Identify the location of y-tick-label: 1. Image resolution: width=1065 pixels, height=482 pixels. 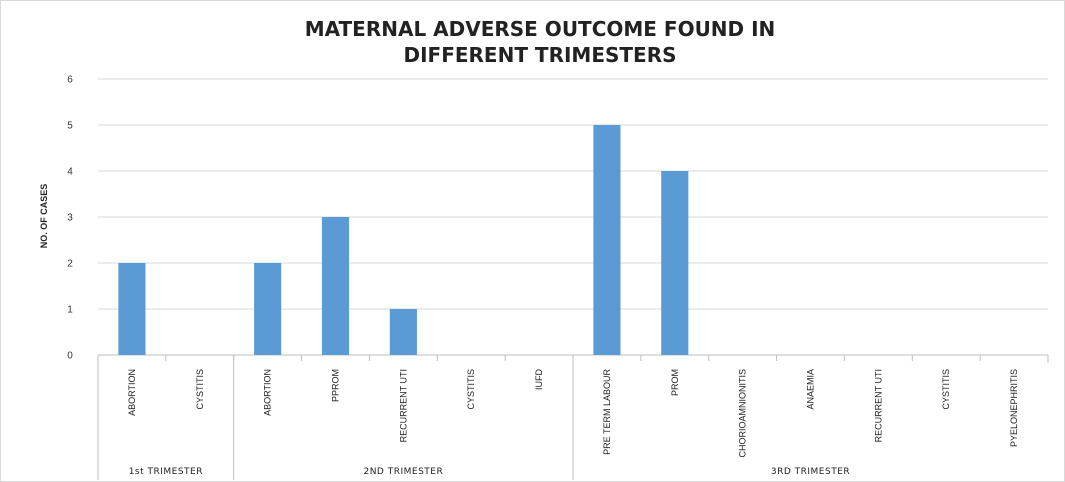
(70, 310).